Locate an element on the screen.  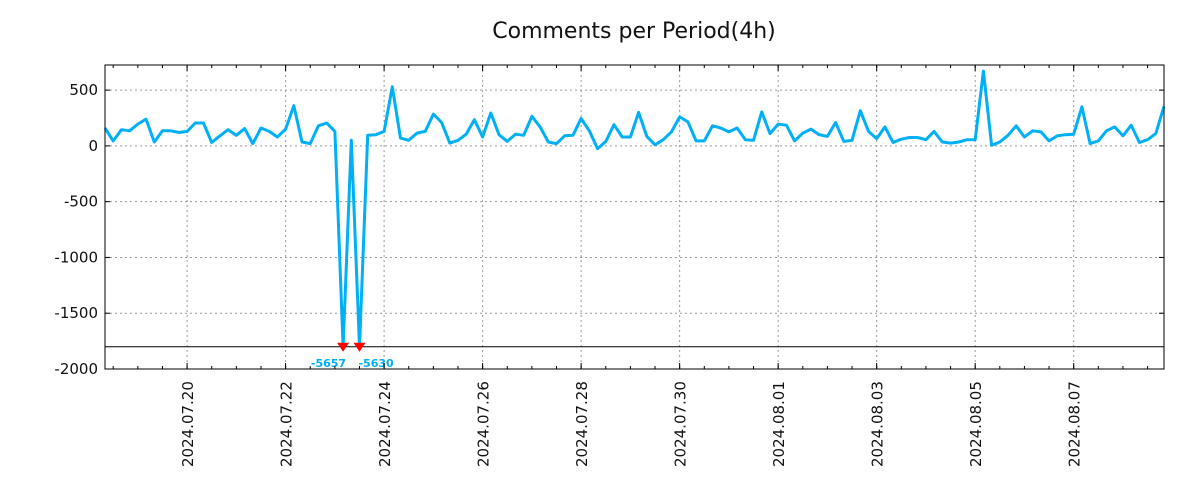
chart-title: Comments per Period(4h) is located at coordinates (634, 31).